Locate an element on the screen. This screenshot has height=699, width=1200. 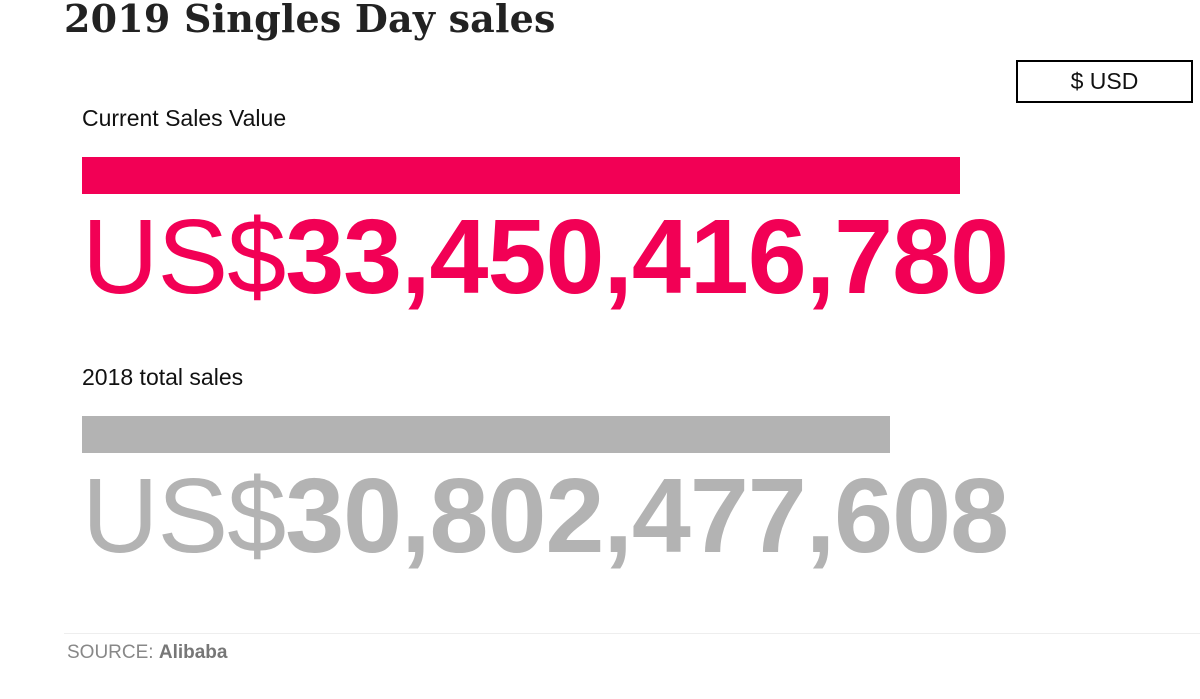
current-sales-amount: US$33,450,416,780 is located at coordinates (545, 257).